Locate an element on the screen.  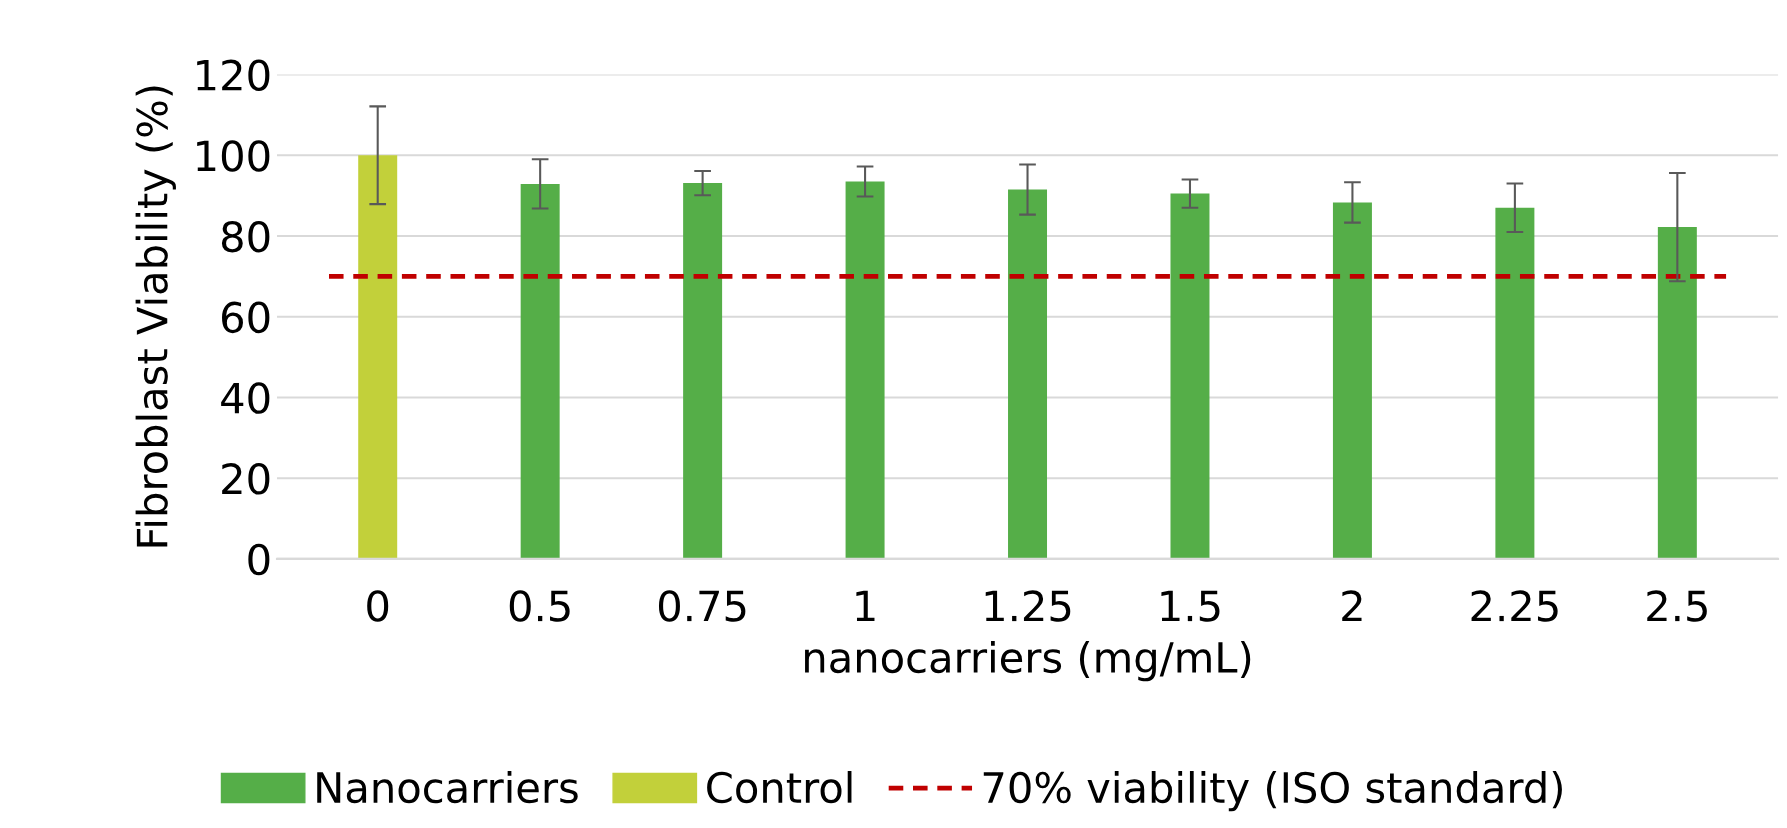
x-tick-label: 2 is located at coordinates (1352, 606).